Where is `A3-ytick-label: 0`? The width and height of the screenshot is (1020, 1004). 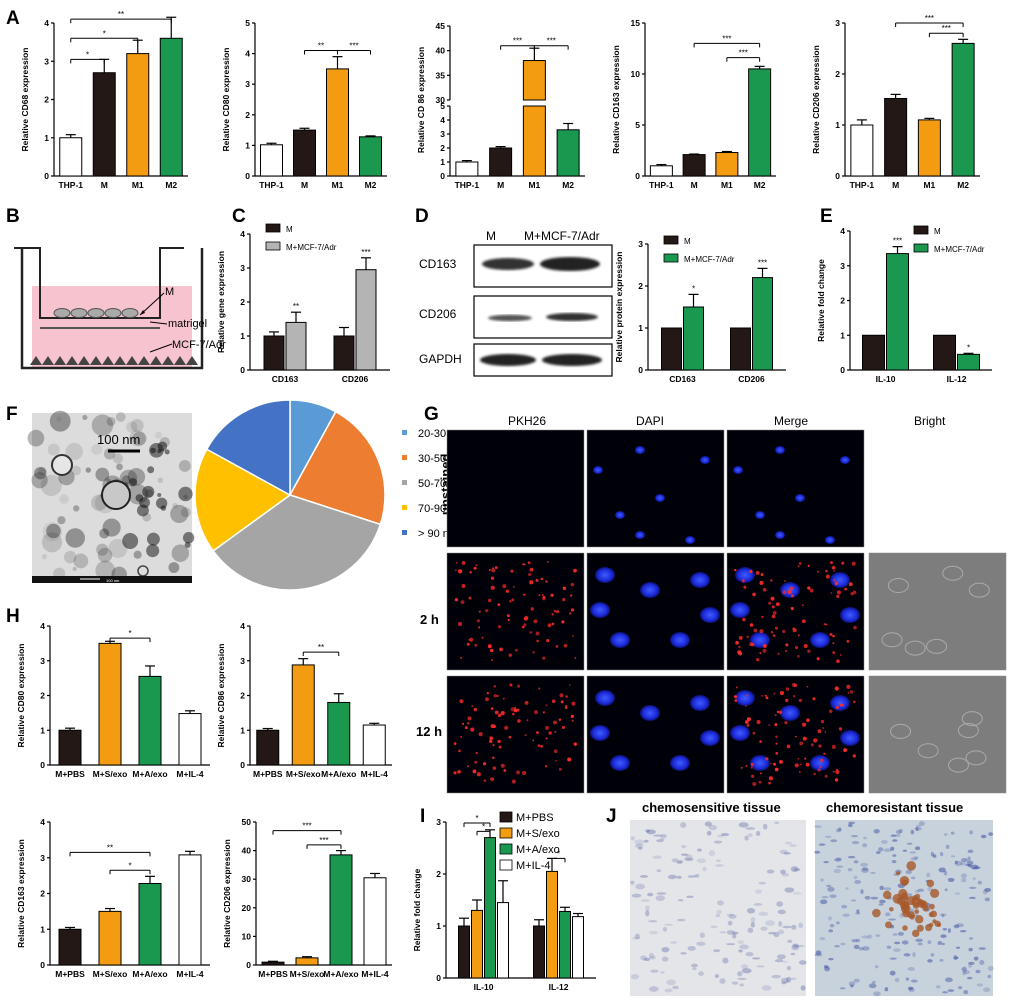
A3-ytick-label: 0 is located at coordinates (442, 176).